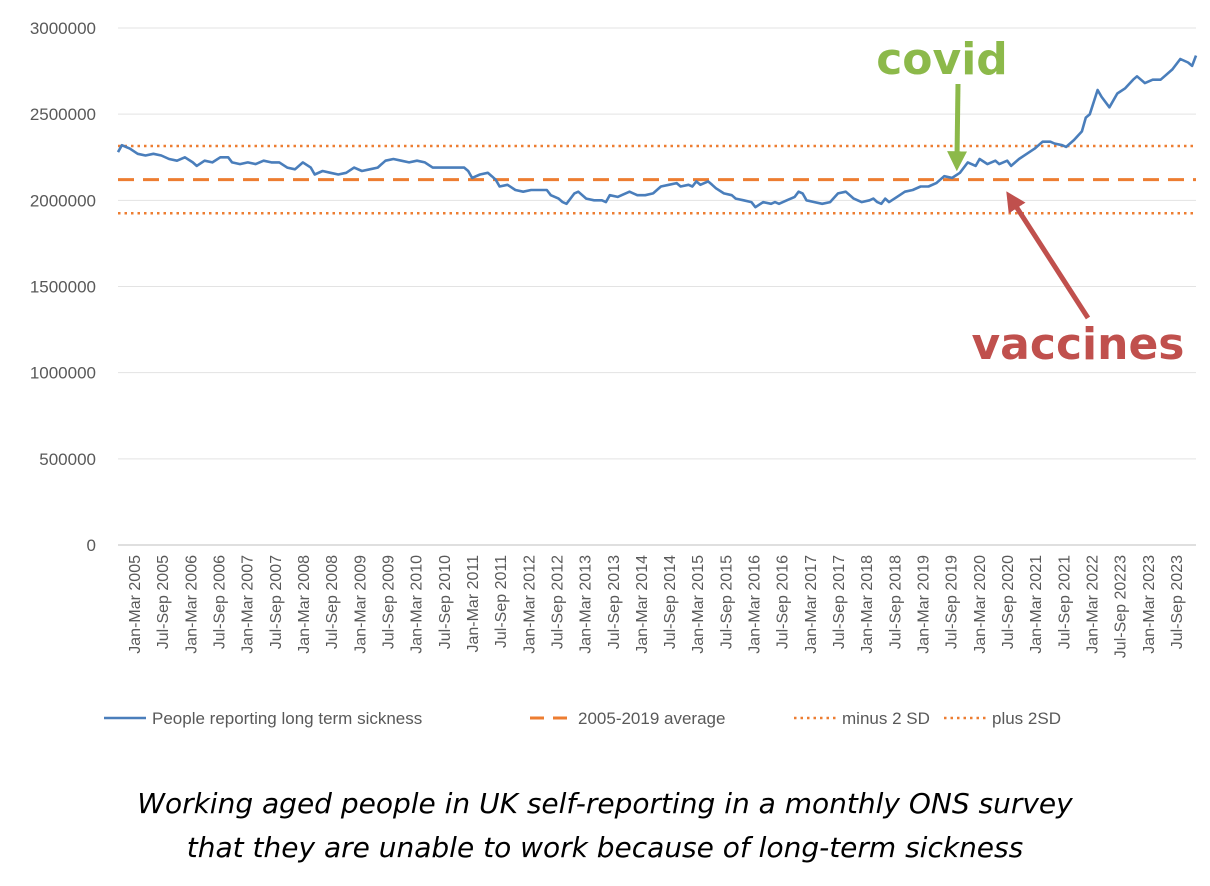  Describe the element at coordinates (1177, 602) in the screenshot. I see `x-tick-label: Jul-Sep 2023` at that location.